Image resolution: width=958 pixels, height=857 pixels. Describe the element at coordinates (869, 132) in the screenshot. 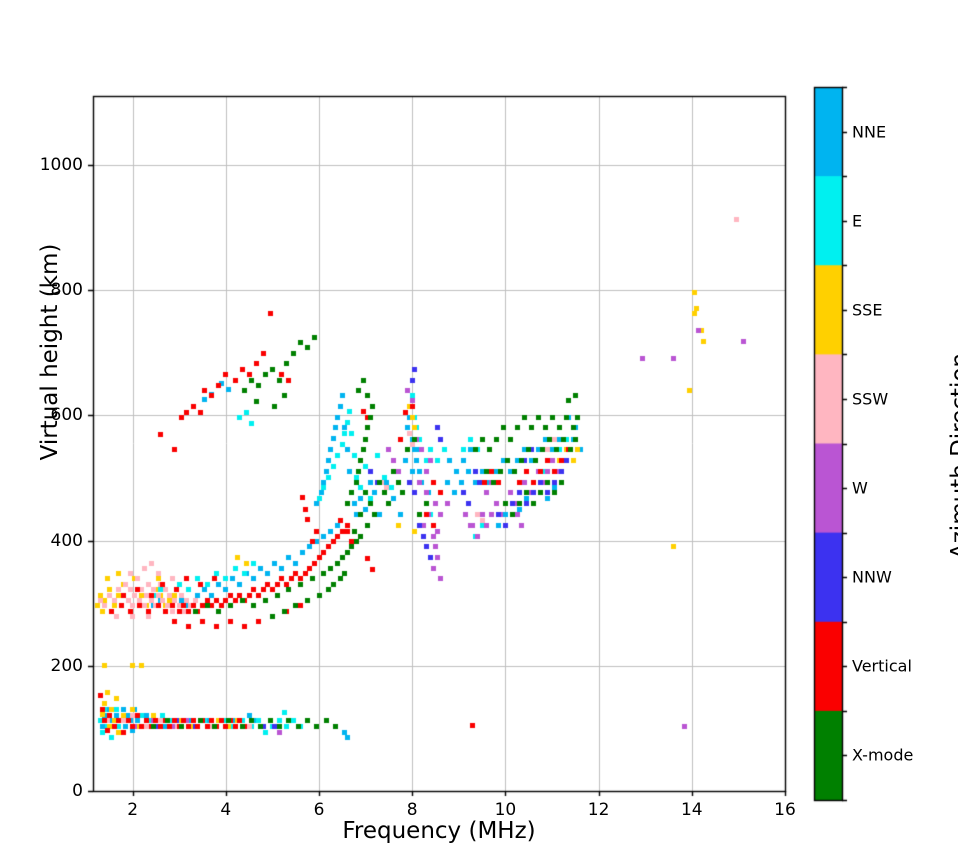

I see `colorbar-label-nne: NNE` at that location.